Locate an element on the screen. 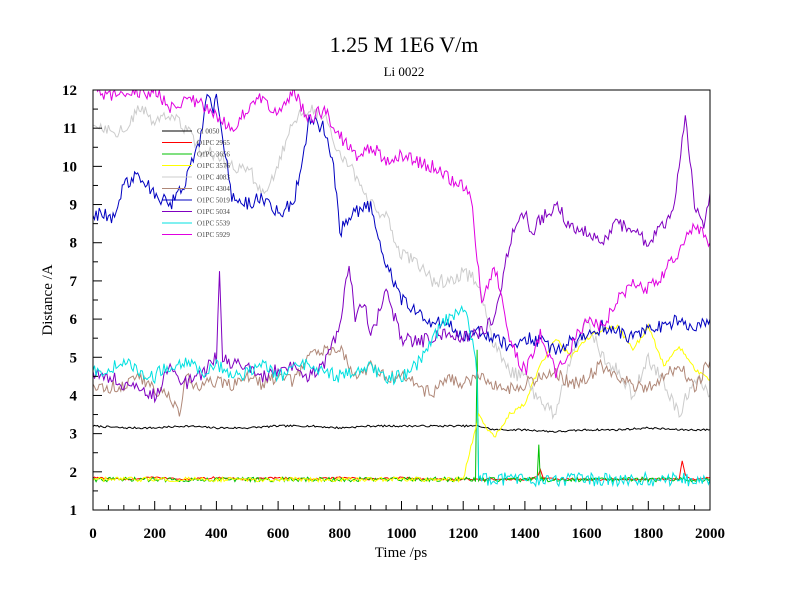 The height and width of the screenshot is (600, 800). y-tick-label: 3 is located at coordinates (74, 435).